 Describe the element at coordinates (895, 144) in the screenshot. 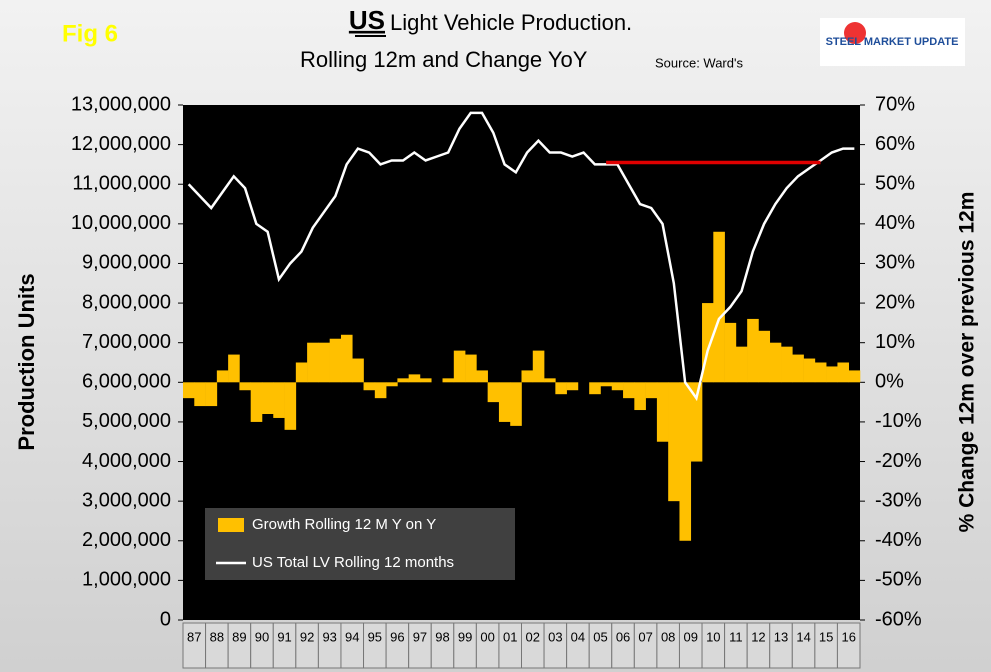

I see `y2-tick-label: 60%` at that location.